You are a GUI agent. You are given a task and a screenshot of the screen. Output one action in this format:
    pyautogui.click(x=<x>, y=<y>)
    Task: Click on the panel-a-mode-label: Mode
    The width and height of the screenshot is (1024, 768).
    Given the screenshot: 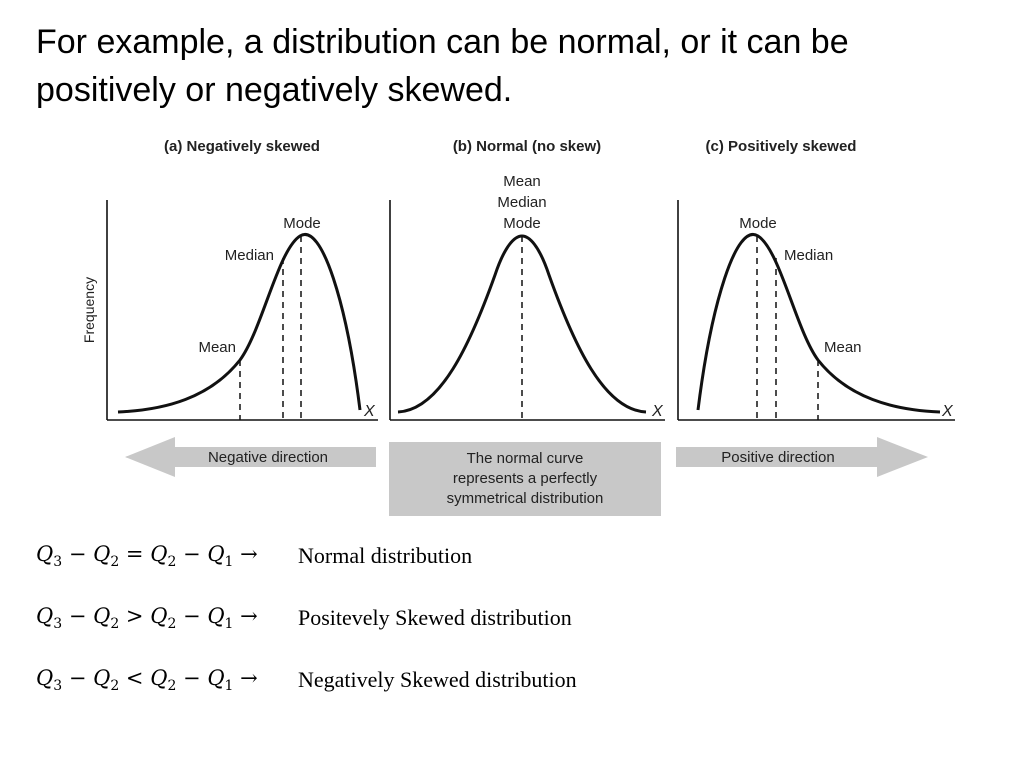 What is the action you would take?
    pyautogui.click(x=302, y=223)
    